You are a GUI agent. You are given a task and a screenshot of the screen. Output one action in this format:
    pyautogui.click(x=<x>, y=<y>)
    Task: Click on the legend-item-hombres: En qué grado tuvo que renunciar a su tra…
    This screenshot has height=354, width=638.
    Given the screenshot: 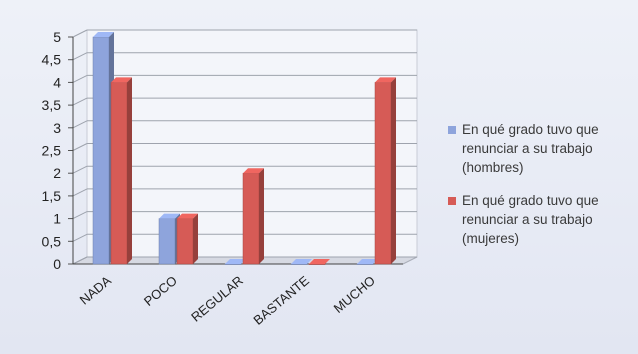 What is the action you would take?
    pyautogui.click(x=540, y=148)
    